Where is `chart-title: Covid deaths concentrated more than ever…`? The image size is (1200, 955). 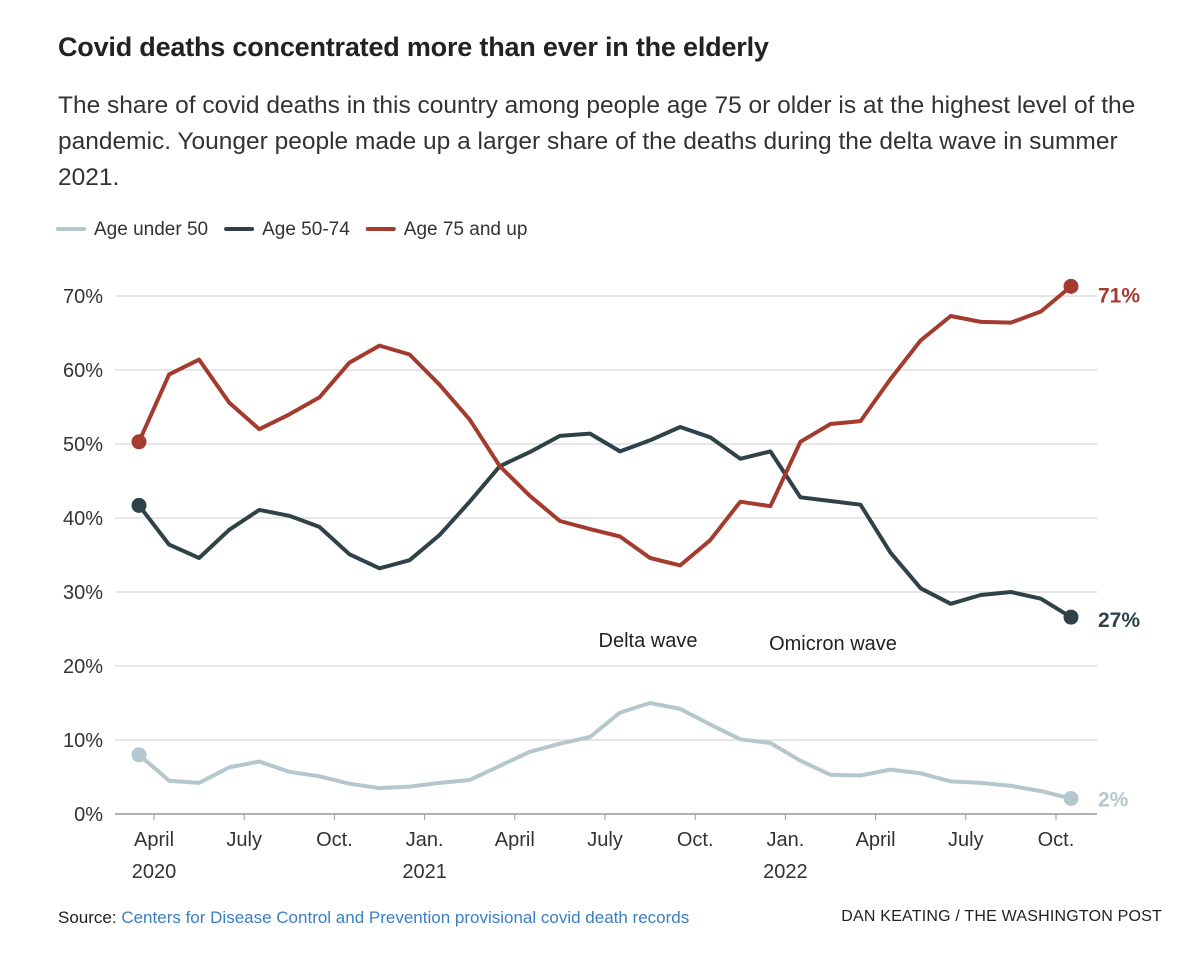
chart-title: Covid deaths concentrated more than ever… is located at coordinates (413, 47).